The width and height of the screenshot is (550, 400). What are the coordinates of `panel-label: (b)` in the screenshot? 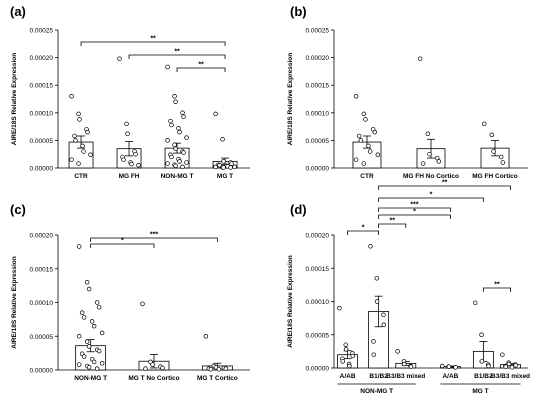 It's located at (298, 11).